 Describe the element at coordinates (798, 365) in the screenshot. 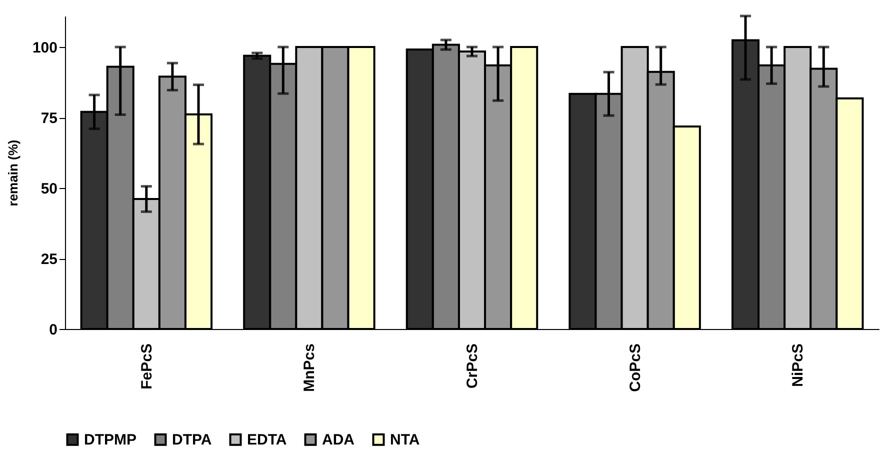

I see `x-tick-label: NiPcS` at that location.